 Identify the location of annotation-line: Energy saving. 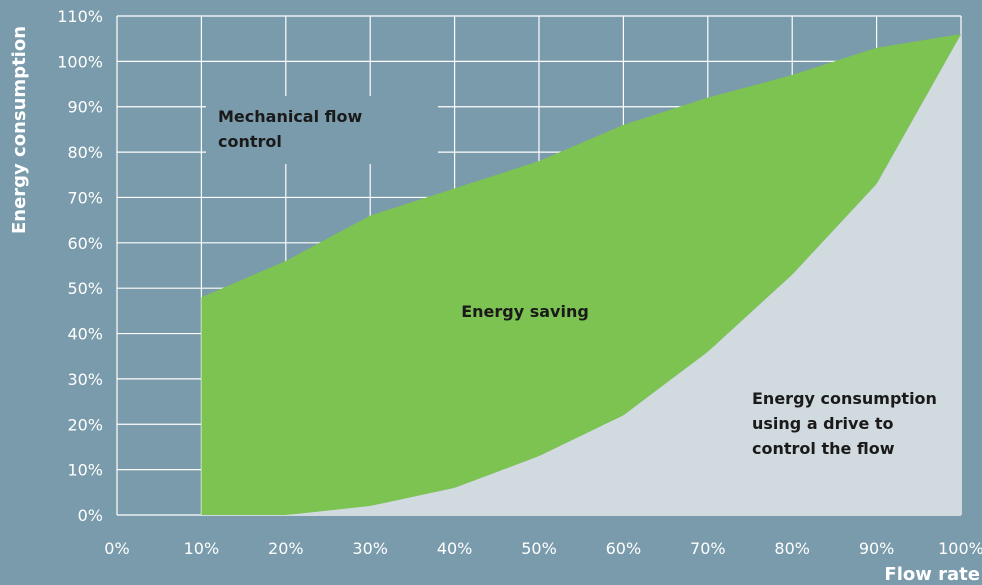
(525, 311).